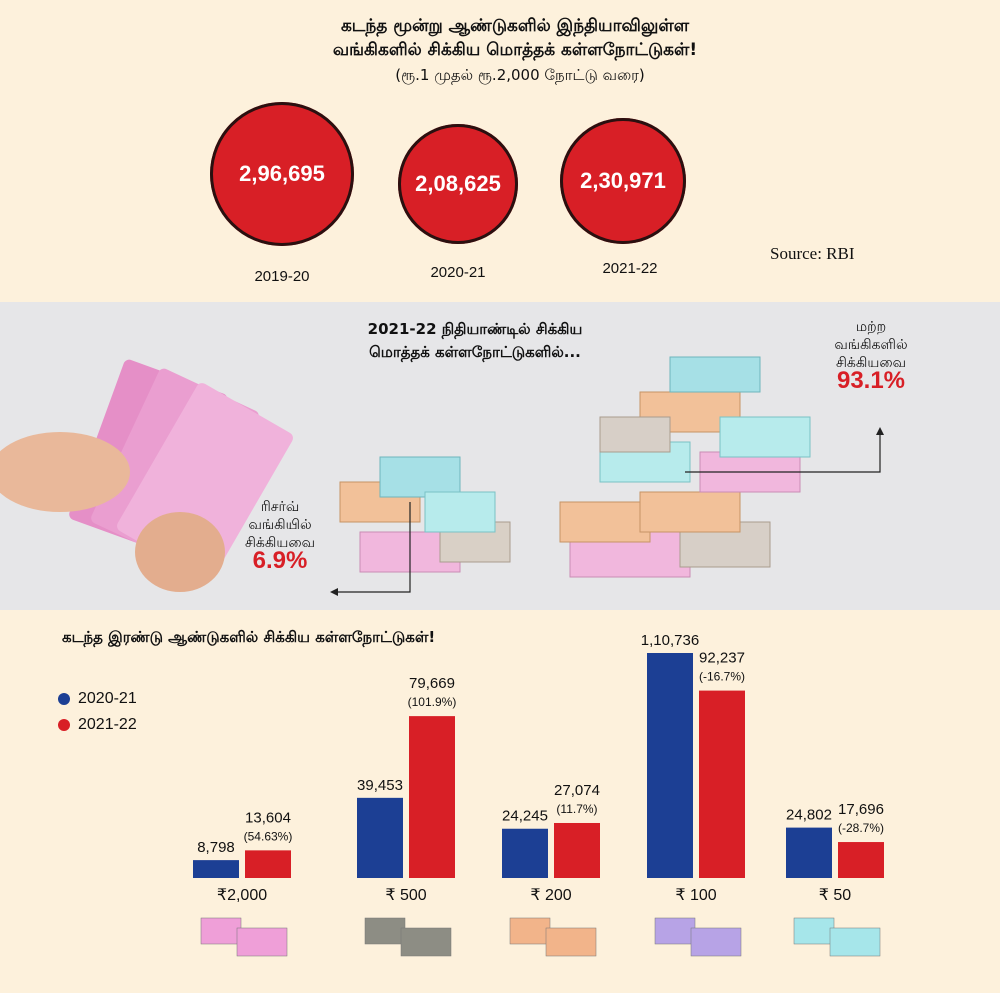 The image size is (1000, 993). I want to click on legend-item-2020-21: 2020-21, so click(97, 699).